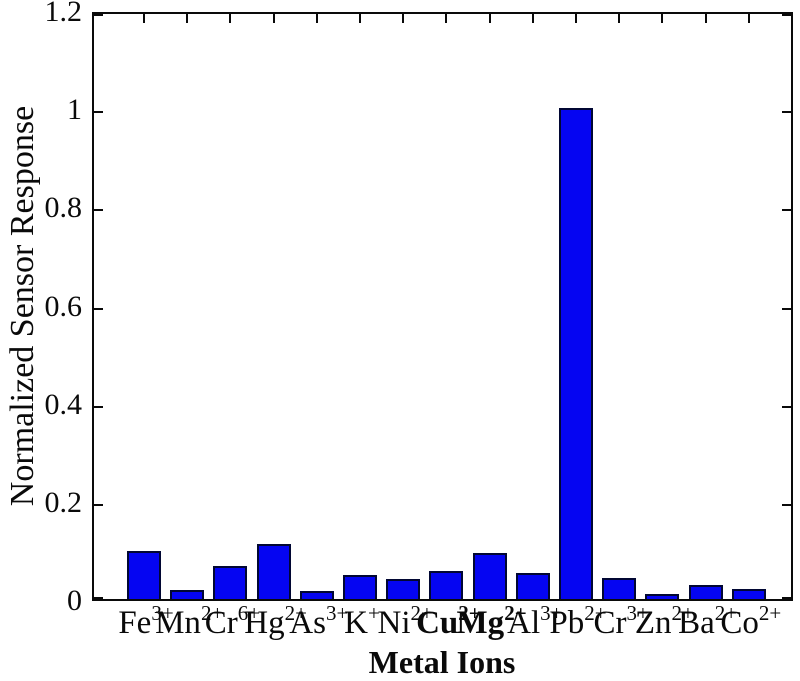 The width and height of the screenshot is (800, 681). I want to click on x-tick-label: K+, so click(362, 622).